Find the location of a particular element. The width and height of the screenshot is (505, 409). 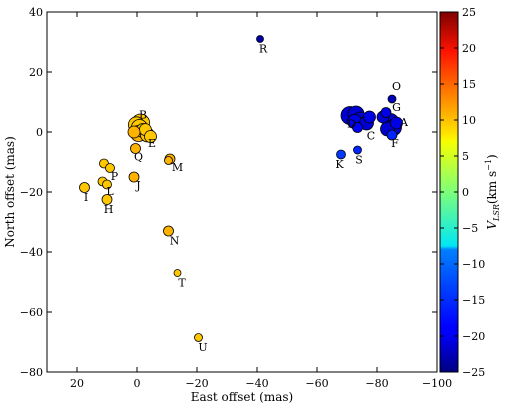

point-label-k: K is located at coordinates (339, 164).